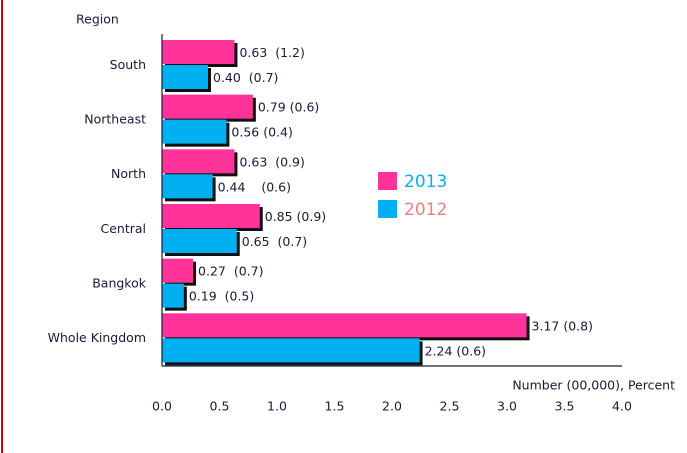 This screenshot has width=687, height=453. Describe the element at coordinates (274, 241) in the screenshot. I see `value-label: 0.65 (0.7)` at that location.